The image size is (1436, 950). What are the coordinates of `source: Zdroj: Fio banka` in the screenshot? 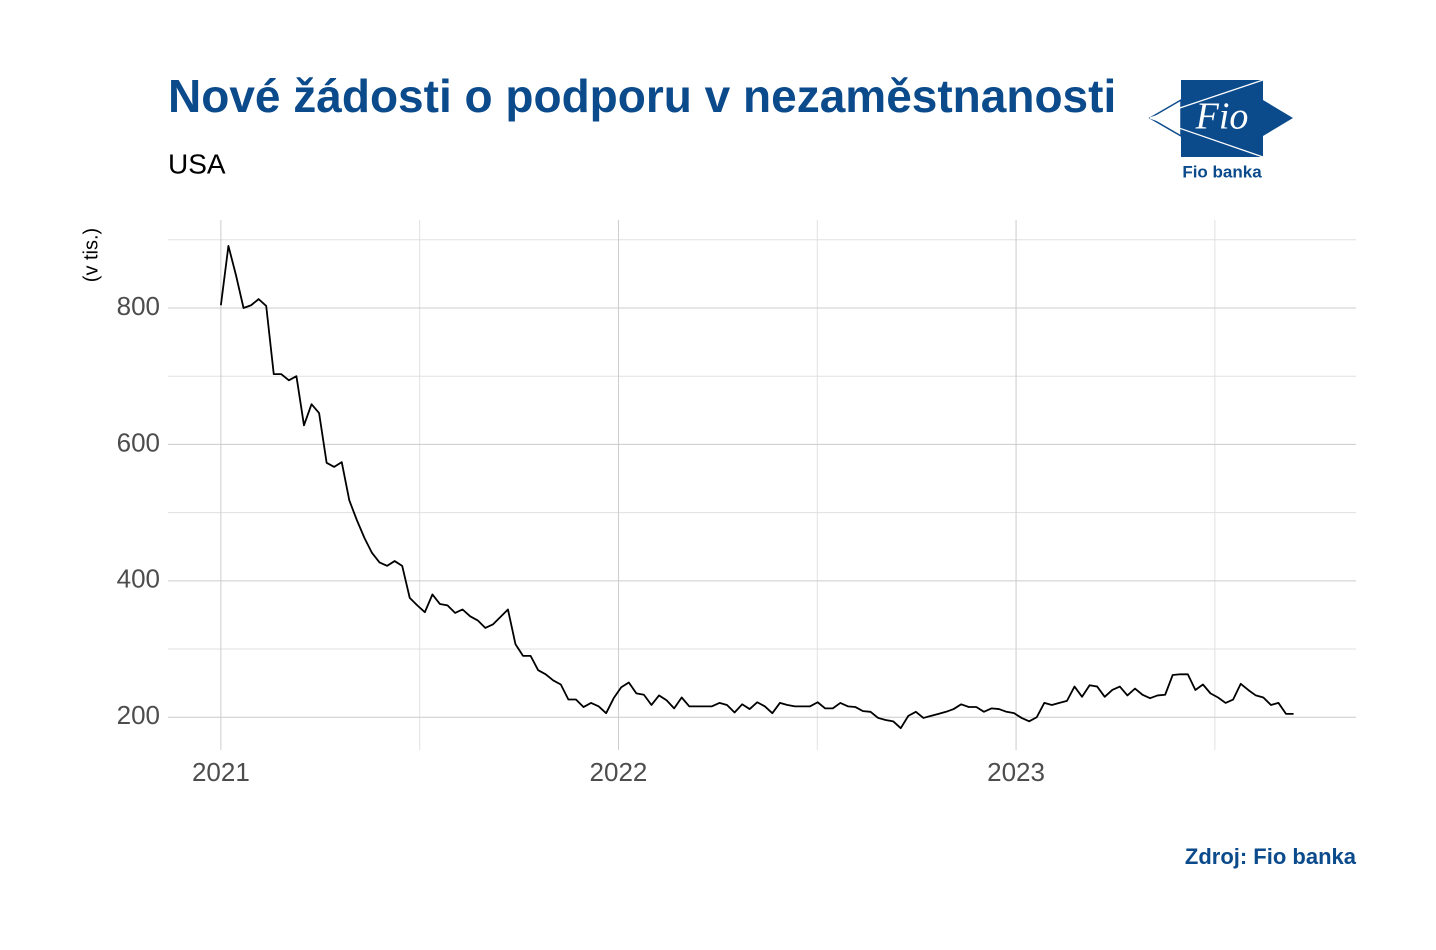 It's located at (1271, 856).